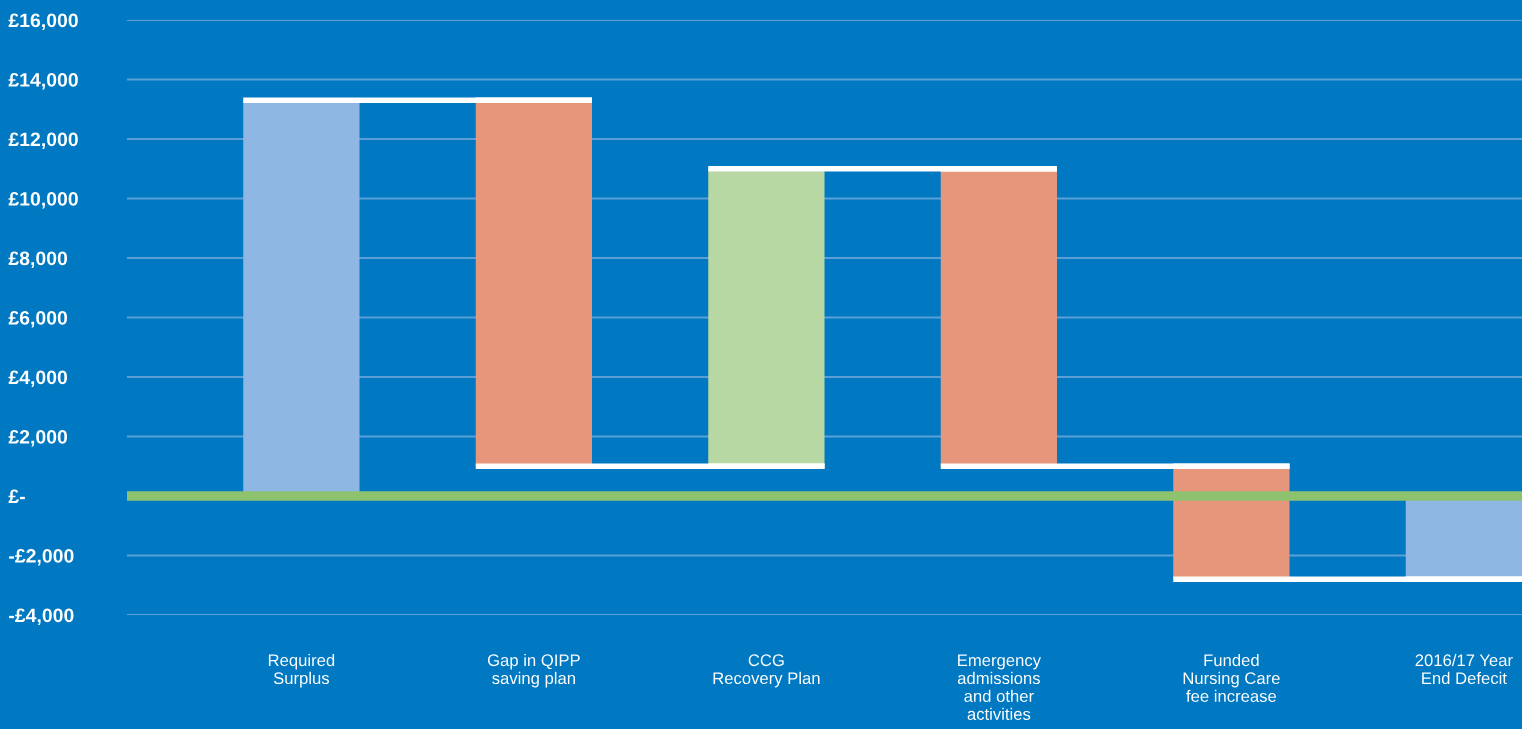  Describe the element at coordinates (38, 319) in the screenshot. I see `y-tick-label: £6,000` at that location.